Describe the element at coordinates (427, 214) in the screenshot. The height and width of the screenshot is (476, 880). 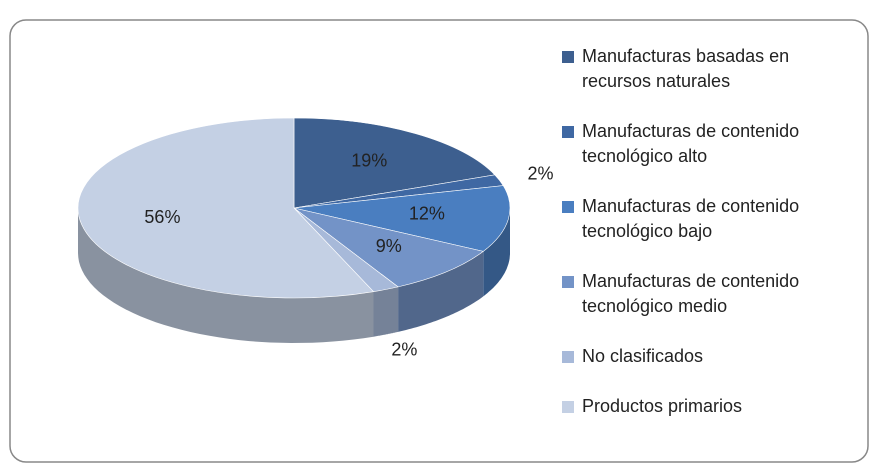
I see `data-label: 12%` at that location.